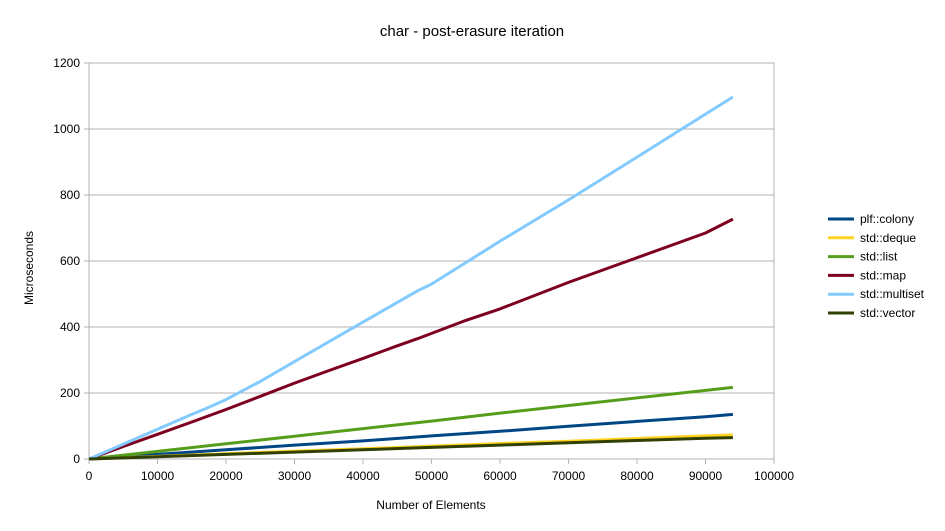 The image size is (945, 531). I want to click on x-tick-label: 90000, so click(706, 476).